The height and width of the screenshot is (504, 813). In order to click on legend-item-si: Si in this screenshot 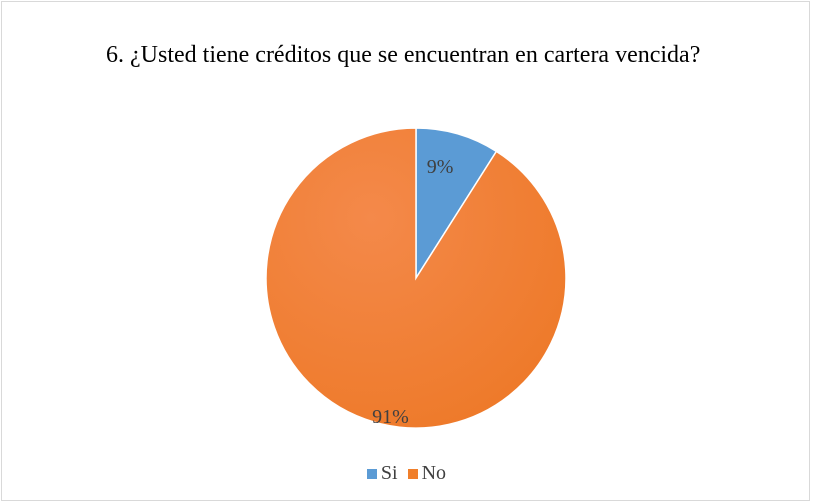, I will do `click(382, 473)`.